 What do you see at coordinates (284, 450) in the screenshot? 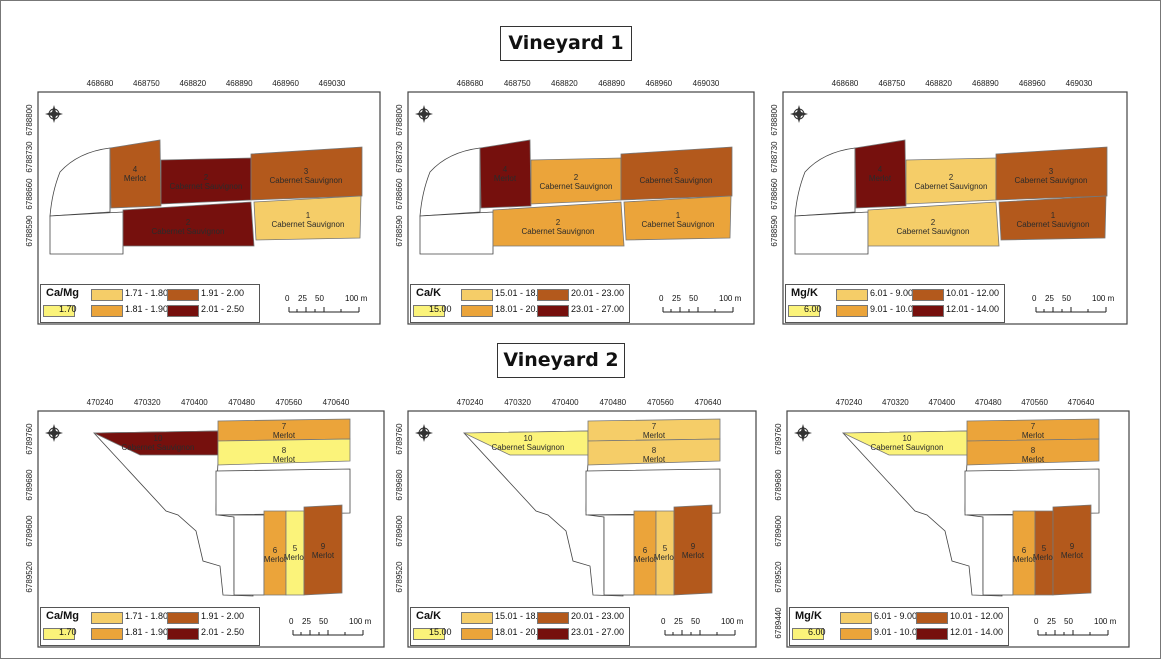
I see `plot-number: 8` at bounding box center [284, 450].